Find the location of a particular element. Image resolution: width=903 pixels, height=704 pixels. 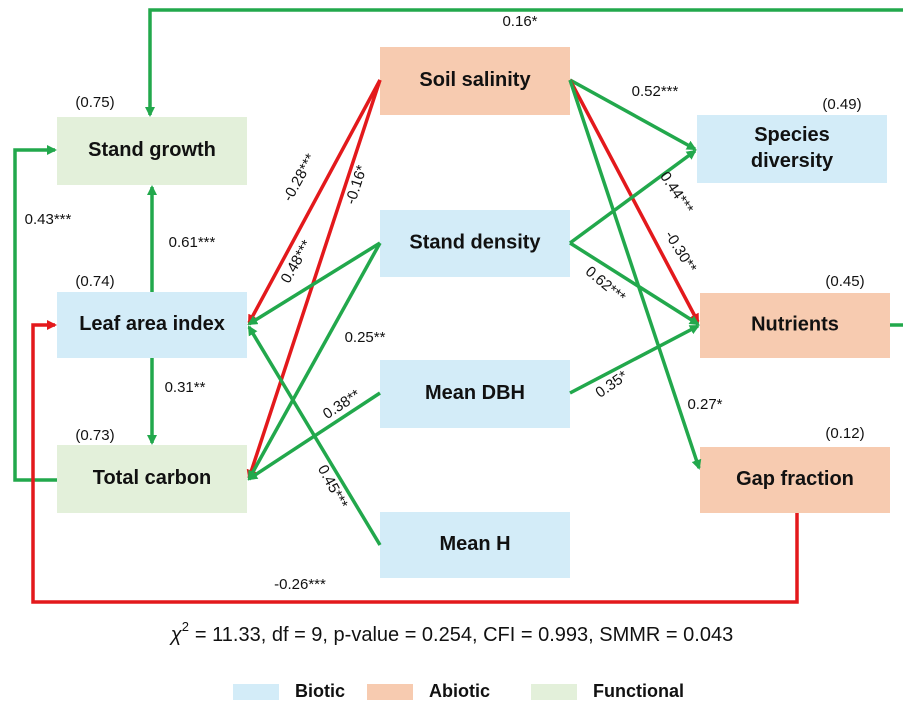

node-label-line: Leaf area index is located at coordinates (152, 324).